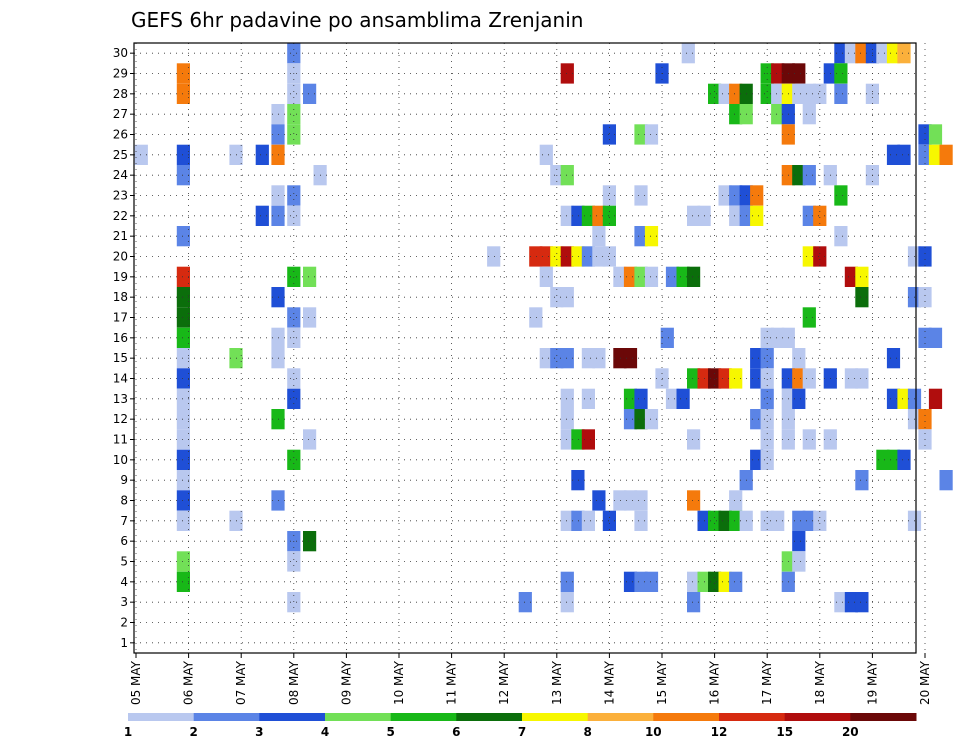 This screenshot has height=742, width=960. Describe the element at coordinates (872, 682) in the screenshot. I see `x-tick-label: 19 MAY` at that location.